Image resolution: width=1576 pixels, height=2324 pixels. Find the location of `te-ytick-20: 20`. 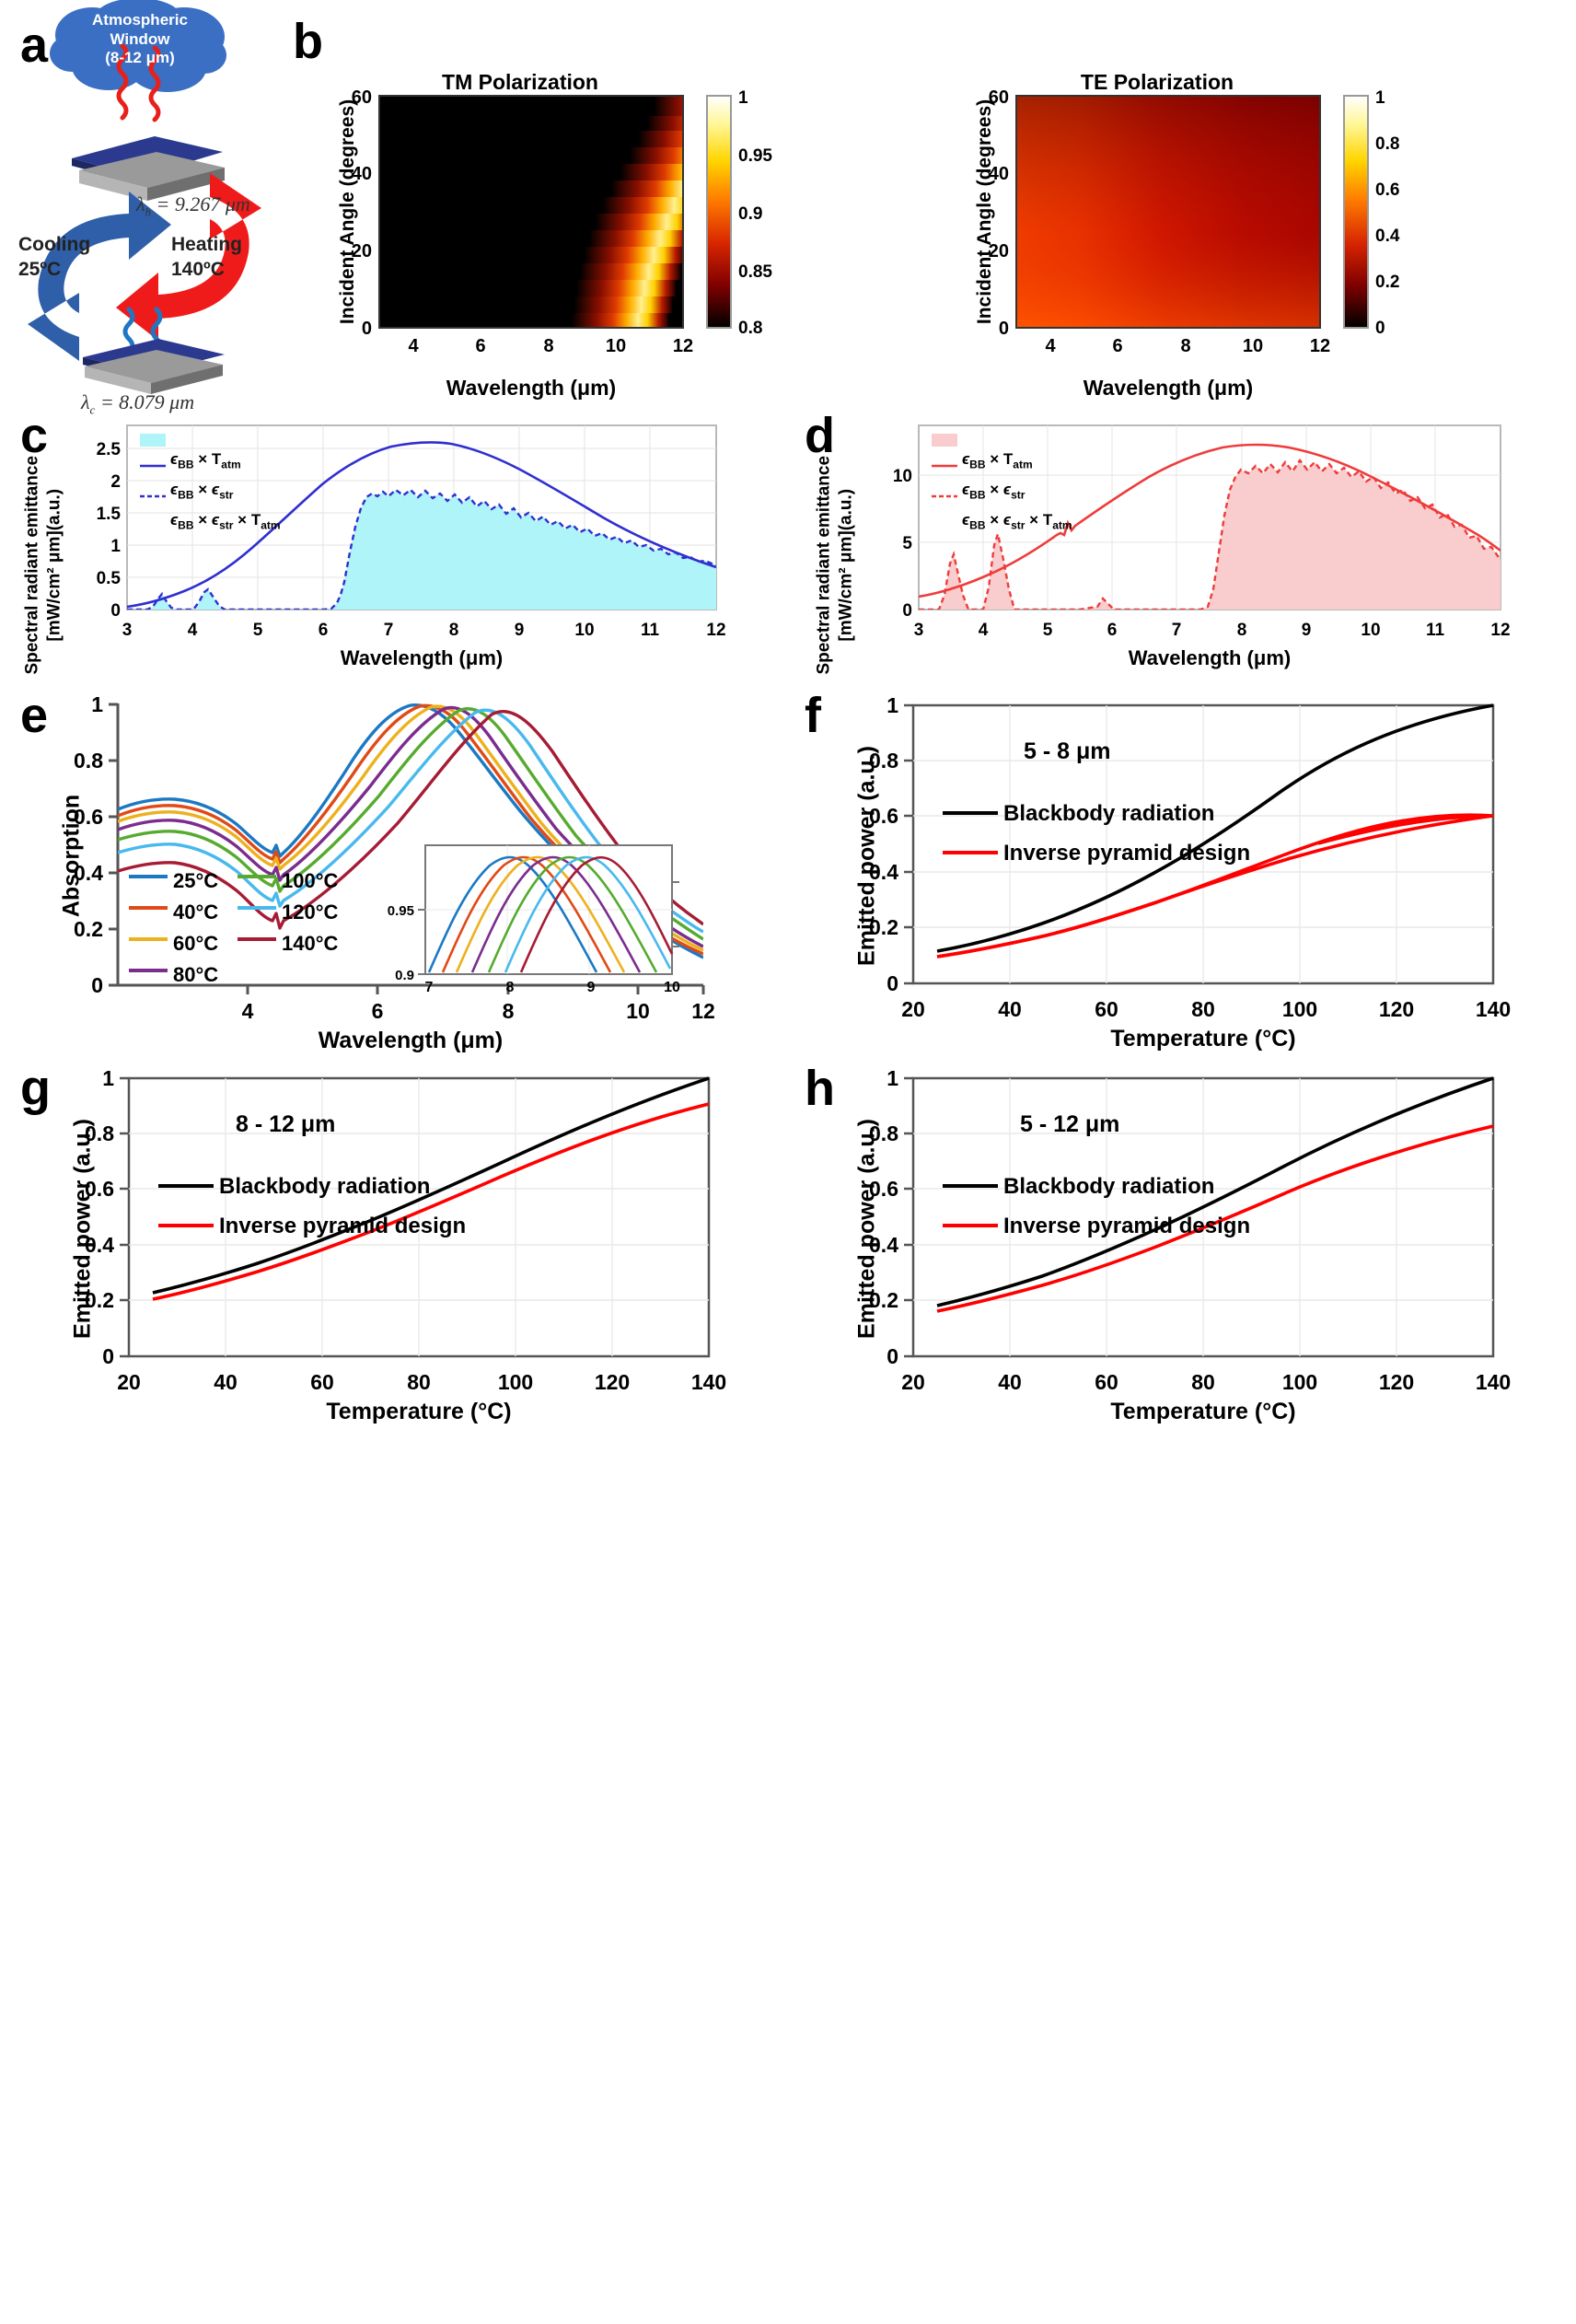

te-ytick-20: 20 is located at coordinates (999, 251).